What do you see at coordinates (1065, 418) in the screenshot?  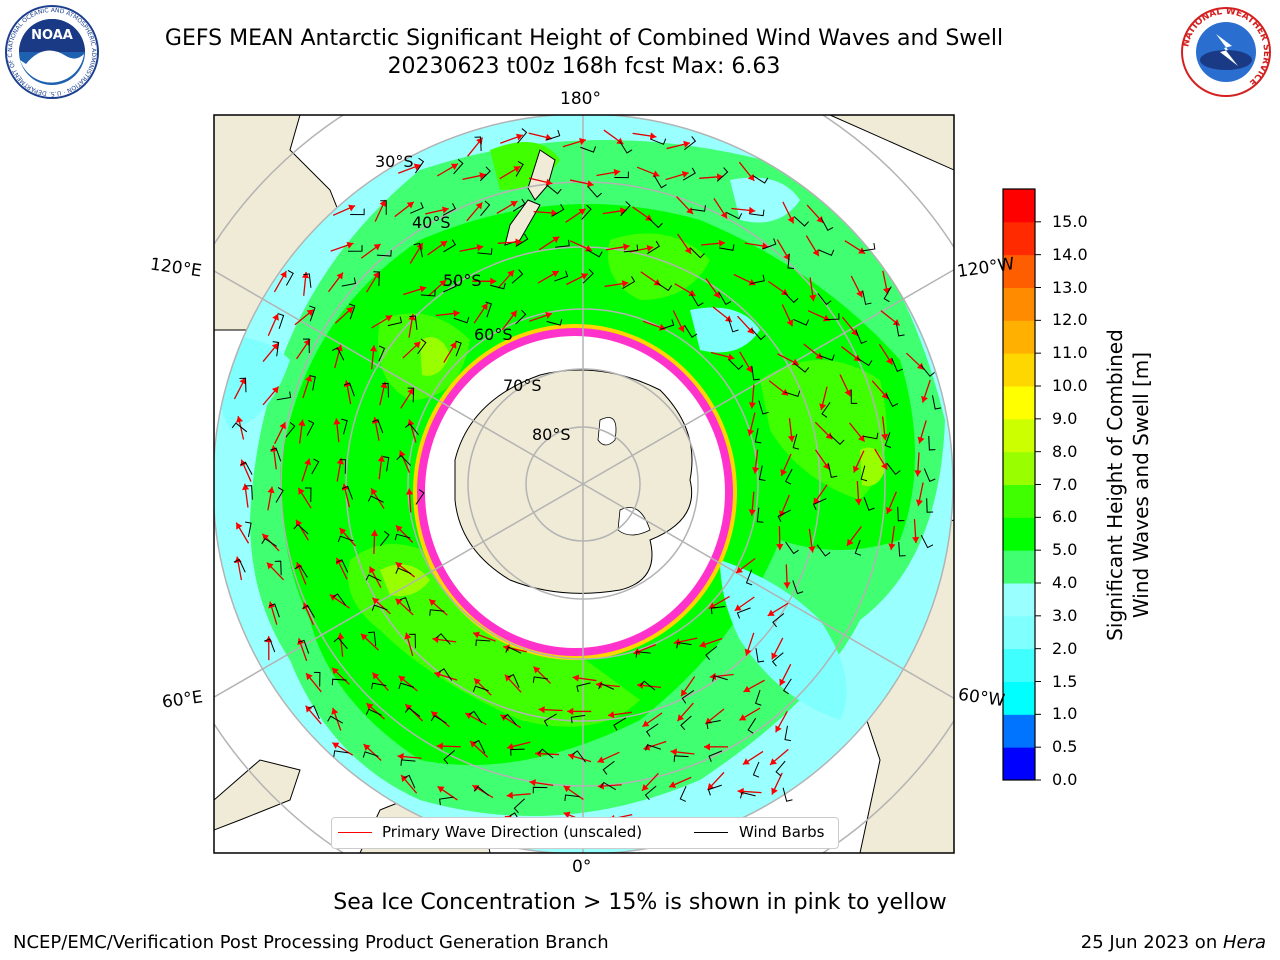 I see `colorbar-tick-label: 9.0` at bounding box center [1065, 418].